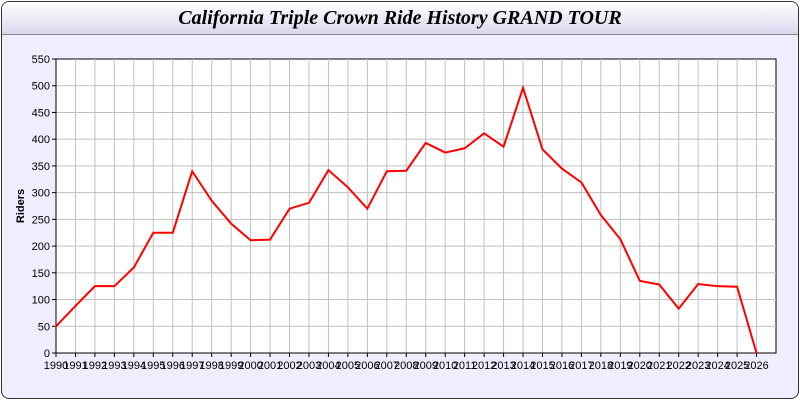 The height and width of the screenshot is (400, 800). I want to click on x-tick-label: 2019, so click(620, 366).